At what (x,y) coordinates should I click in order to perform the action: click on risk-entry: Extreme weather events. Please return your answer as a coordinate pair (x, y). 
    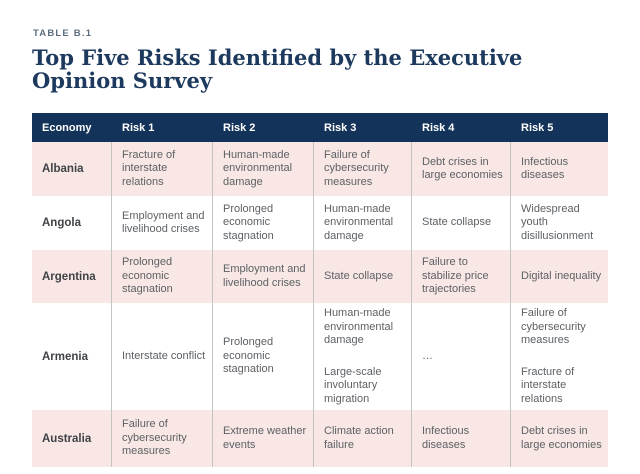
    Looking at the image, I should click on (265, 438).